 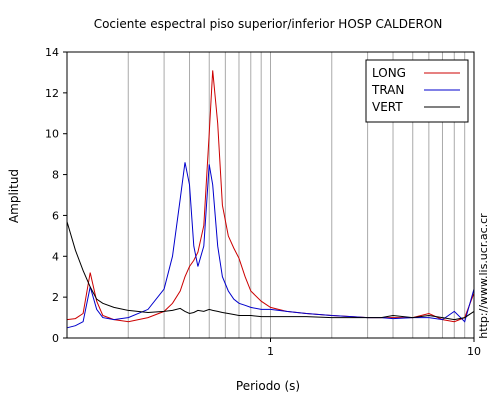 I want to click on legend-label-vert: VERT, so click(x=387, y=107).